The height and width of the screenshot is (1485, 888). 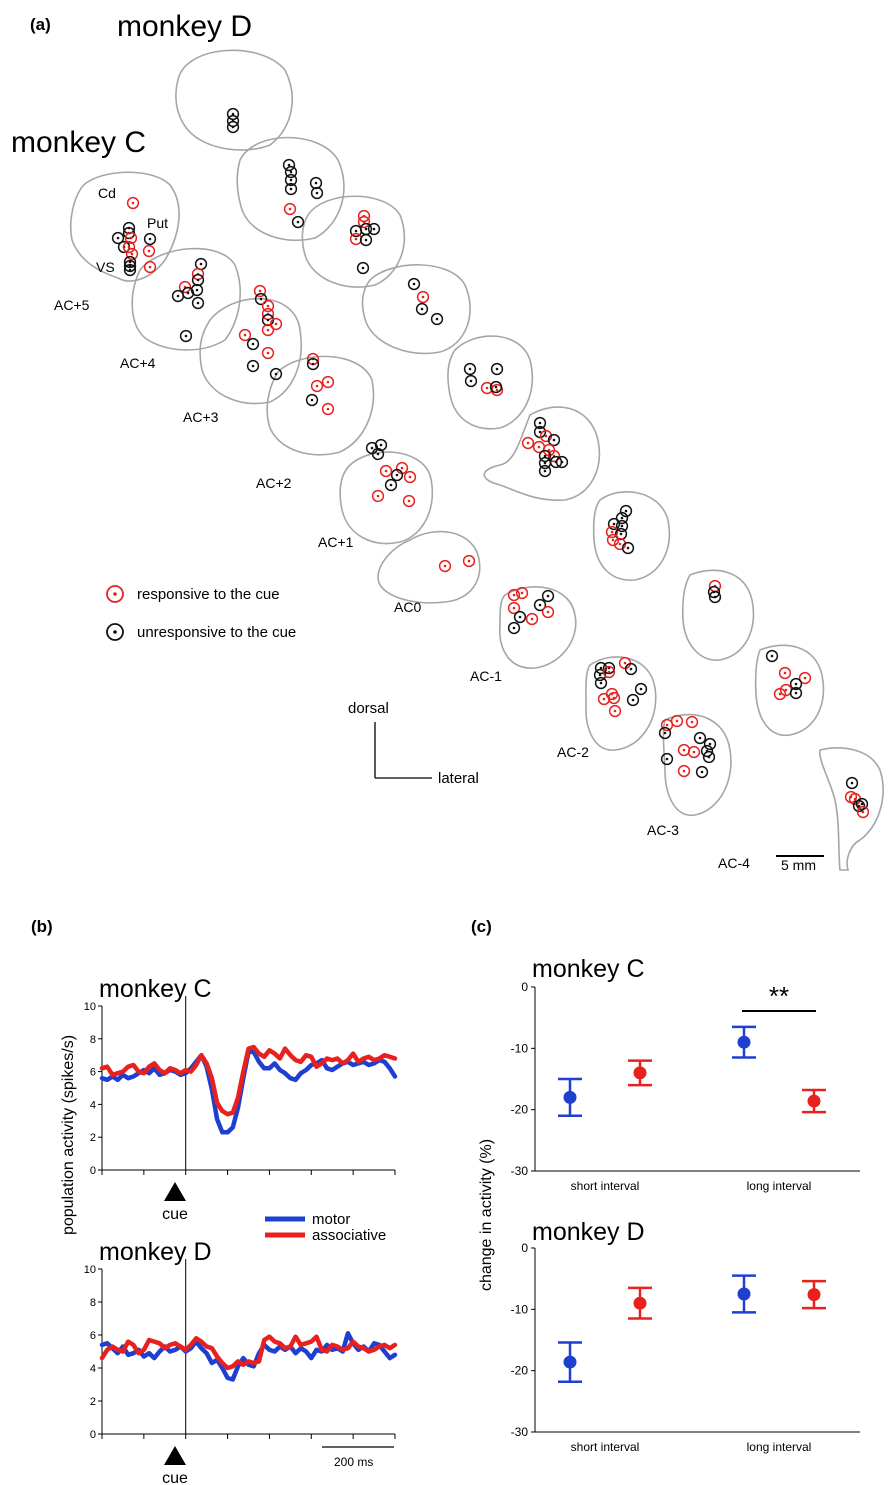 What do you see at coordinates (93, 1105) in the screenshot?
I see `y-tick-label: 4` at bounding box center [93, 1105].